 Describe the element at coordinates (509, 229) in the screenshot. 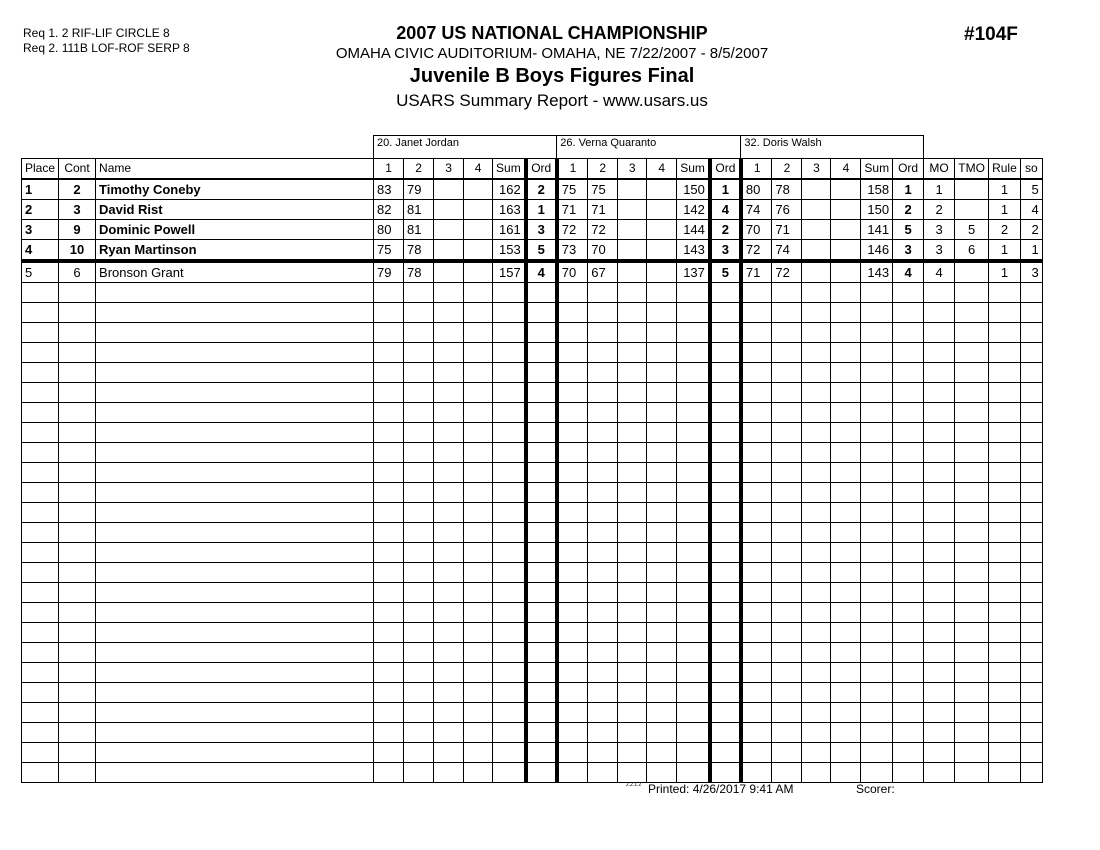

I see `sum-cell: 161` at that location.